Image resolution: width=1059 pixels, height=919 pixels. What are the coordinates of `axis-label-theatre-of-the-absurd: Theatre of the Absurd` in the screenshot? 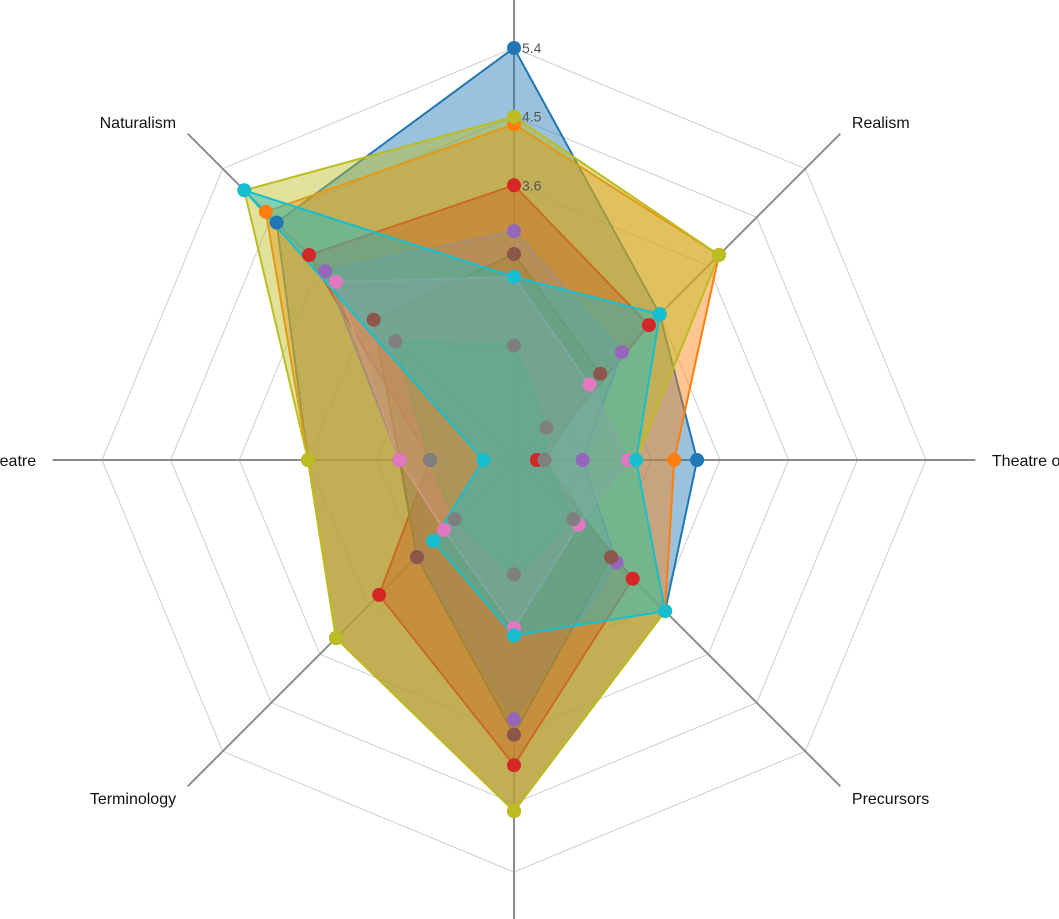 It's located at (1025, 461).